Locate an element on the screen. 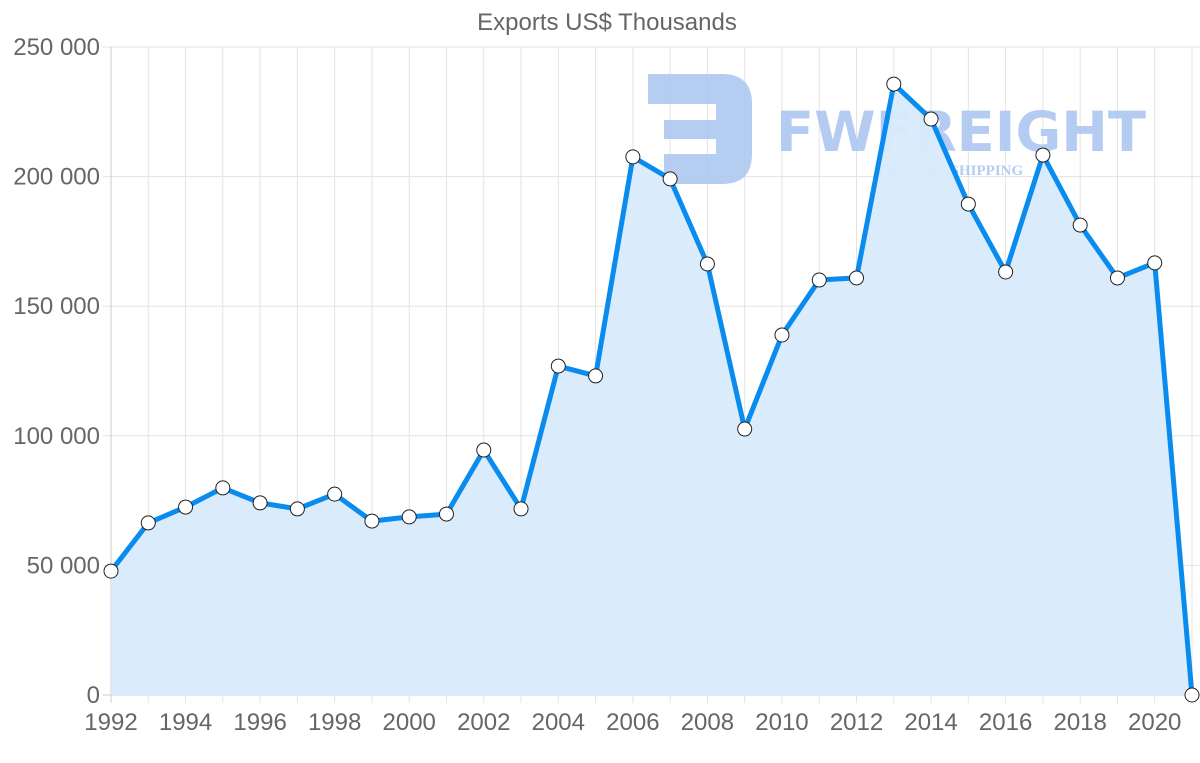  x-tick-label: 2012 is located at coordinates (856, 722).